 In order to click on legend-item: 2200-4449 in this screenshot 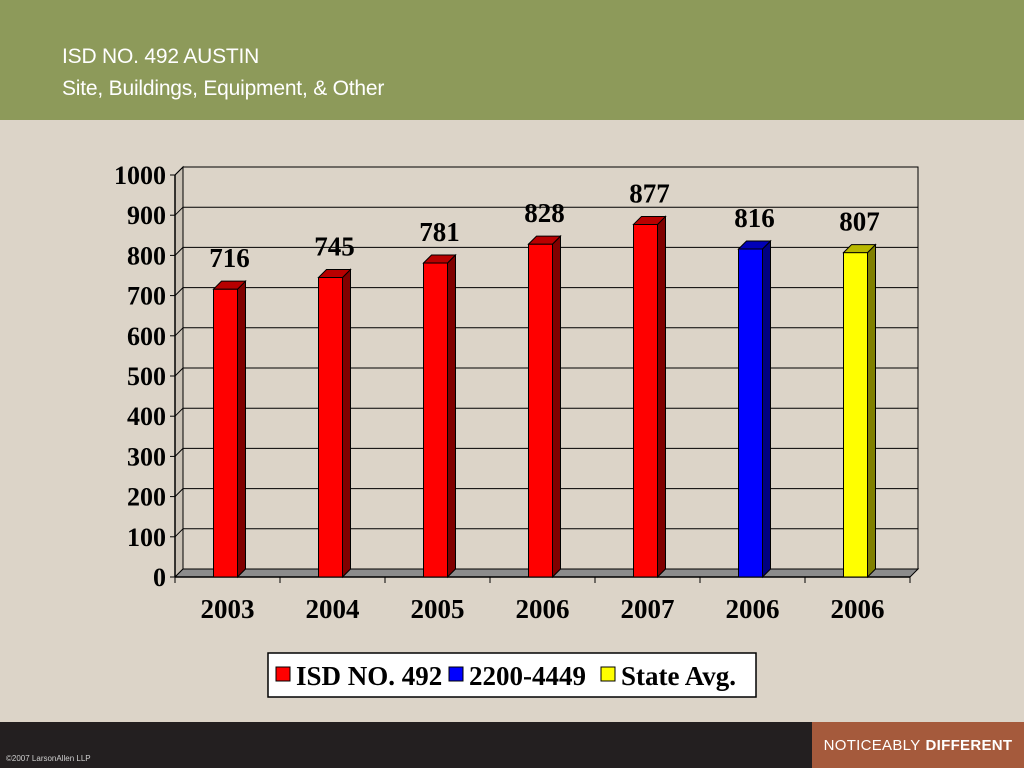, I will do `click(517, 676)`.